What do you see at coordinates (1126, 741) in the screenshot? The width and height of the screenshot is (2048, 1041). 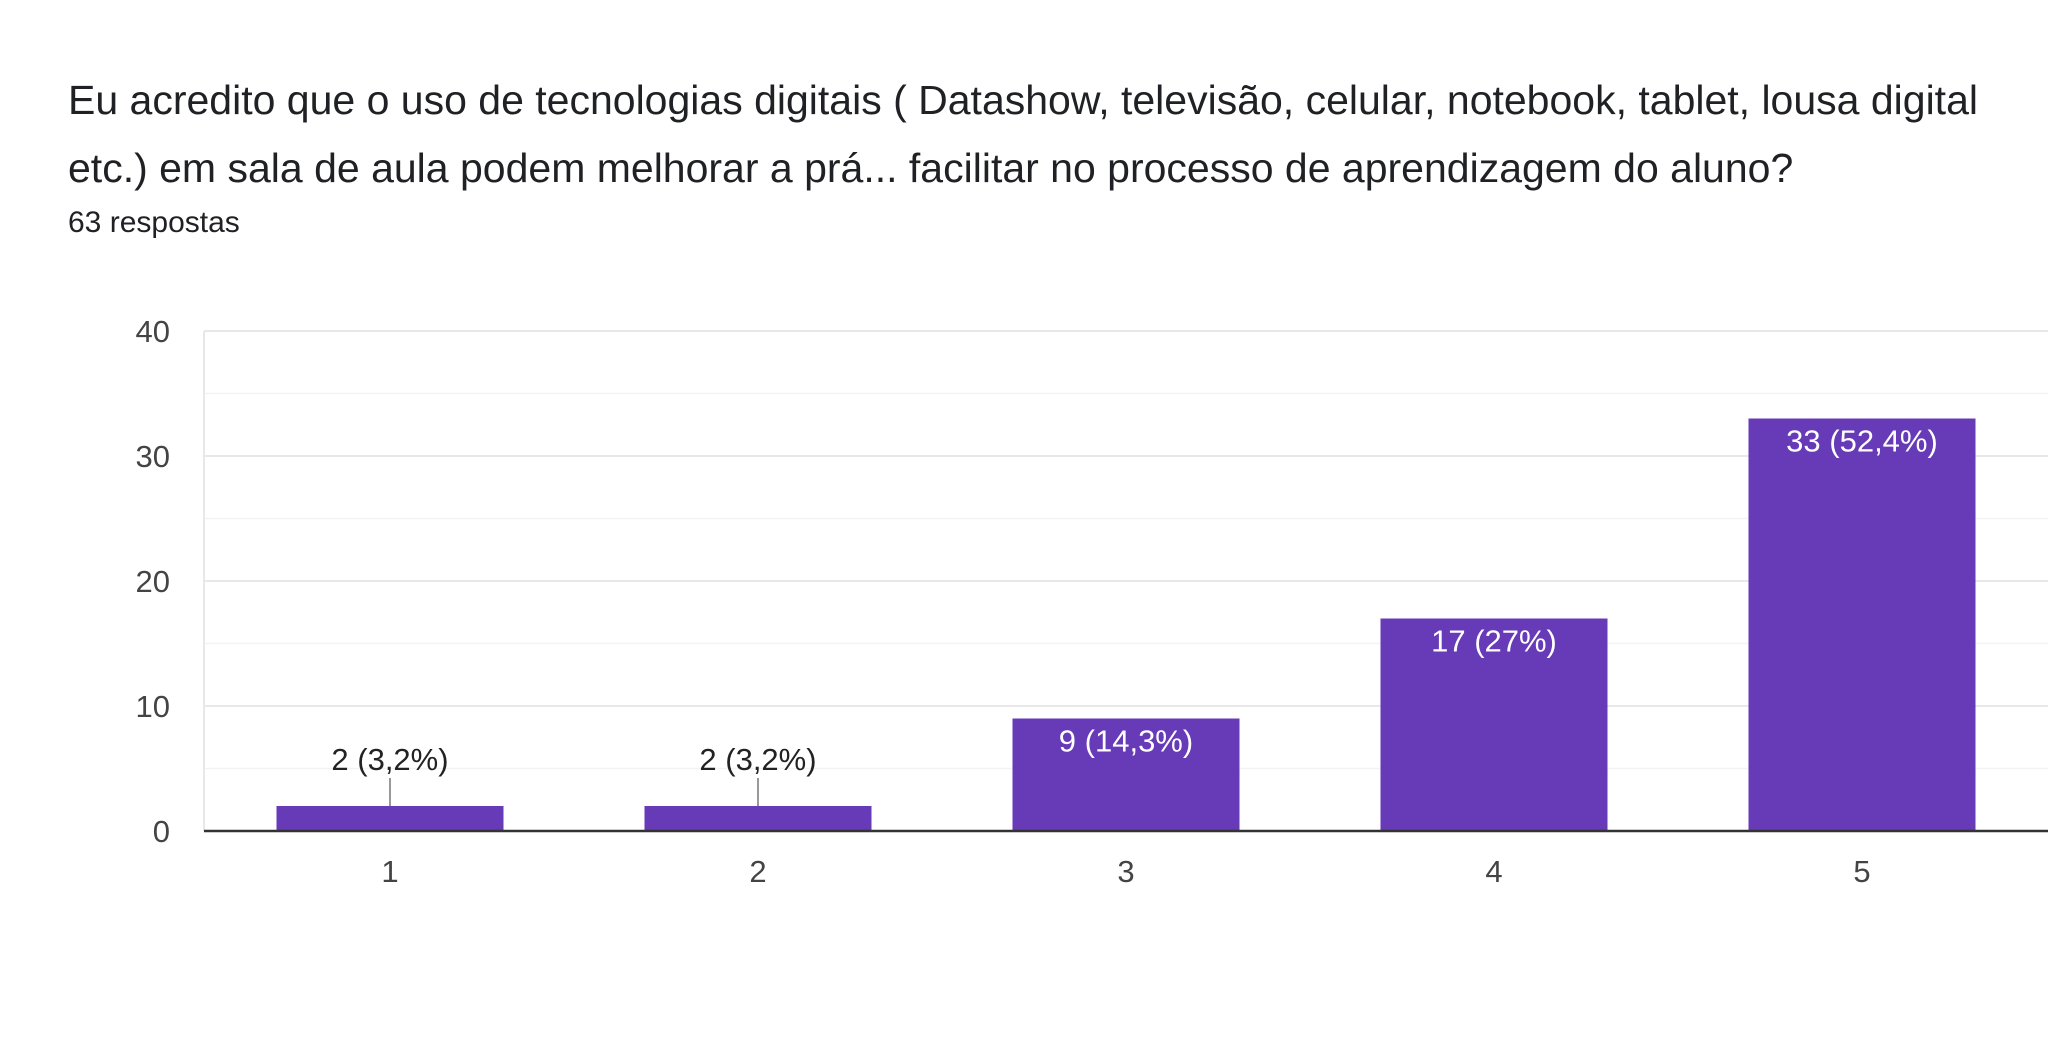 I see `data-label: 9 (14,3%)` at bounding box center [1126, 741].